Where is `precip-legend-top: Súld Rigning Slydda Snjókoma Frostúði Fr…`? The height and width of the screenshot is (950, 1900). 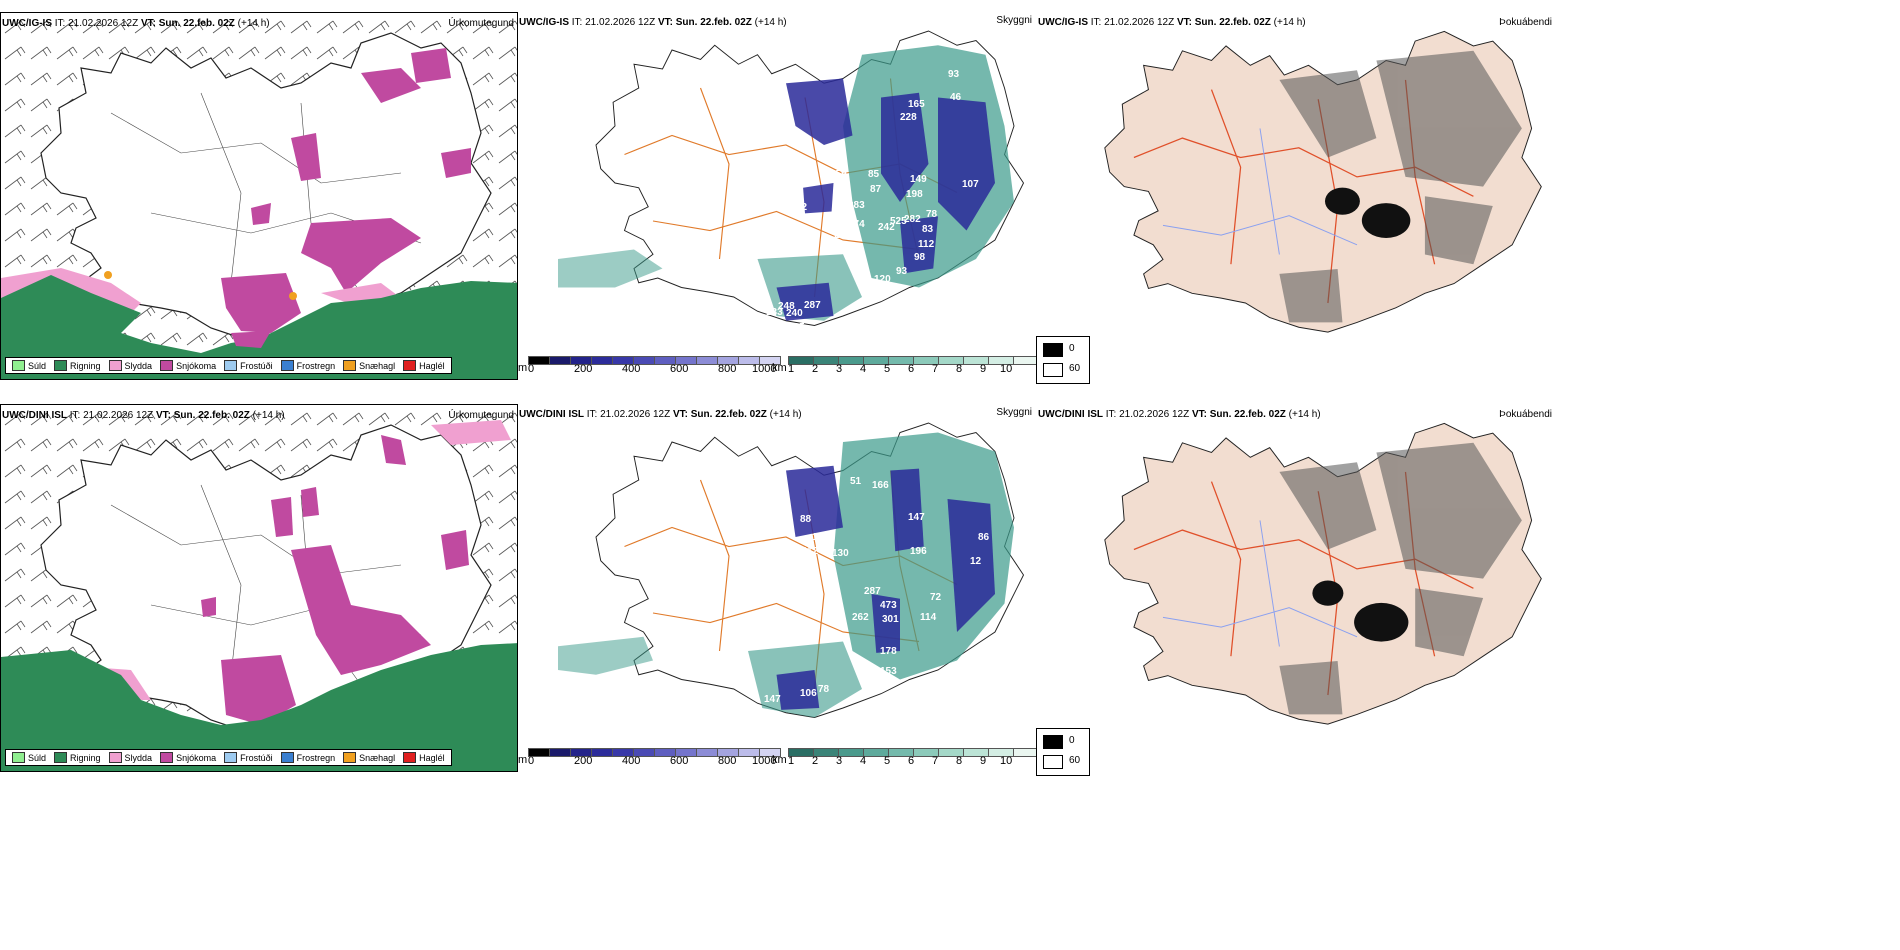
precip-legend-top: Súld Rigning Slydda Snjókoma Frostúði Fr… is located at coordinates (228, 365).